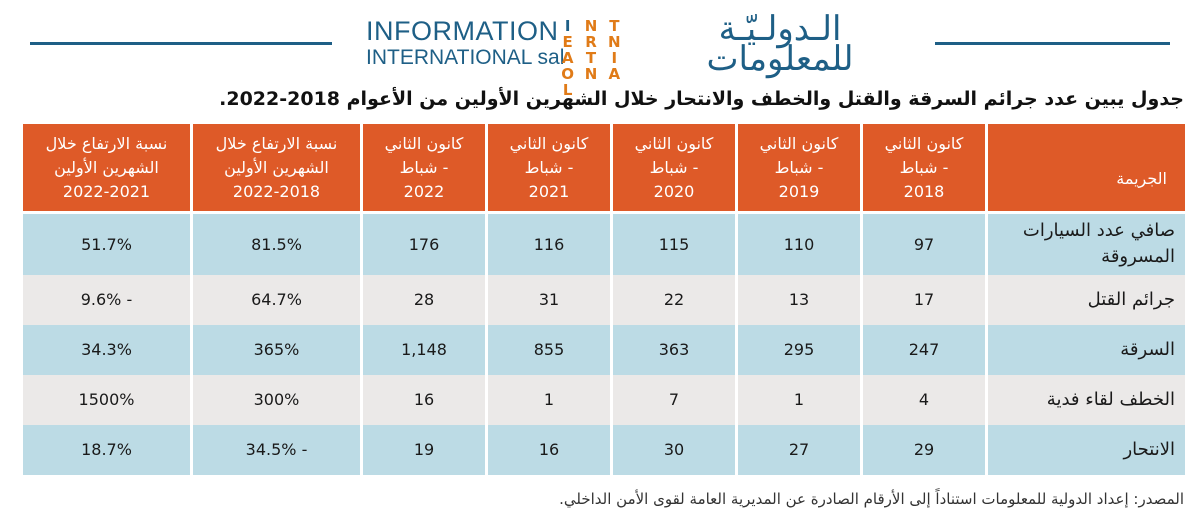 Image resolution: width=1200 pixels, height=527 pixels. Describe the element at coordinates (674, 243) in the screenshot. I see `value-cell: 115` at that location.